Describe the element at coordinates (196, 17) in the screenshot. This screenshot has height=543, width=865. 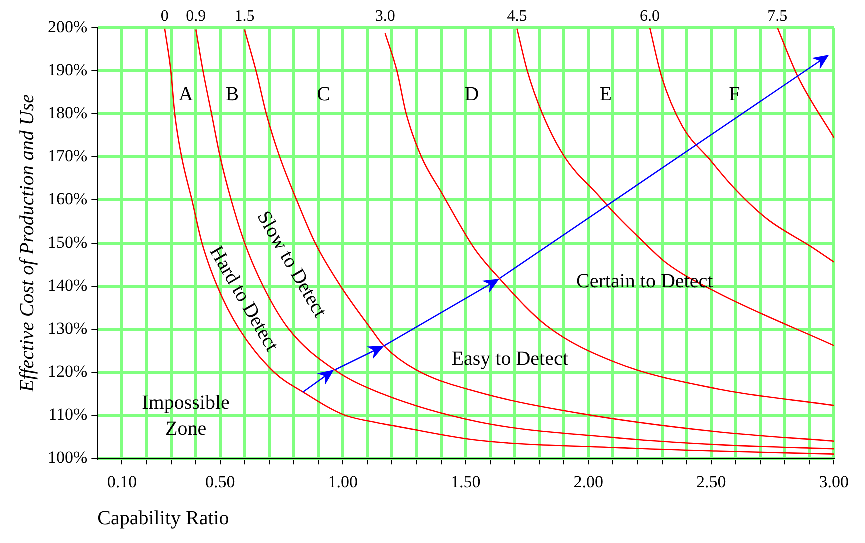
I see `series-label: 0.9` at that location.